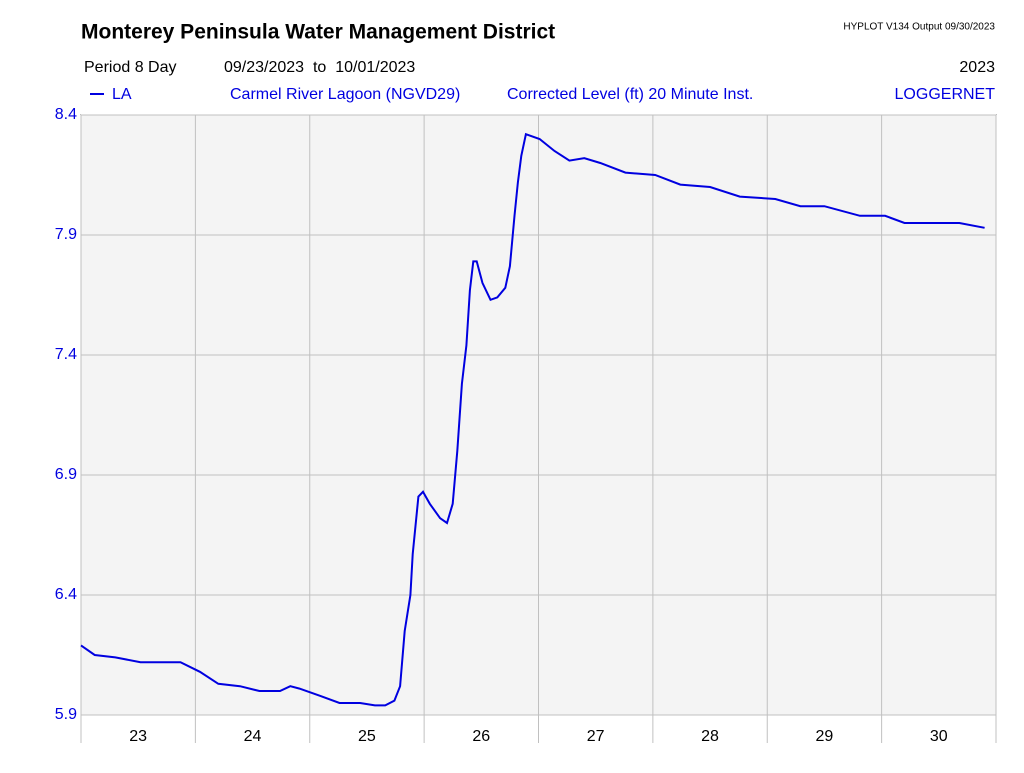  Describe the element at coordinates (945, 94) in the screenshot. I see `source: LOGGERNET` at that location.